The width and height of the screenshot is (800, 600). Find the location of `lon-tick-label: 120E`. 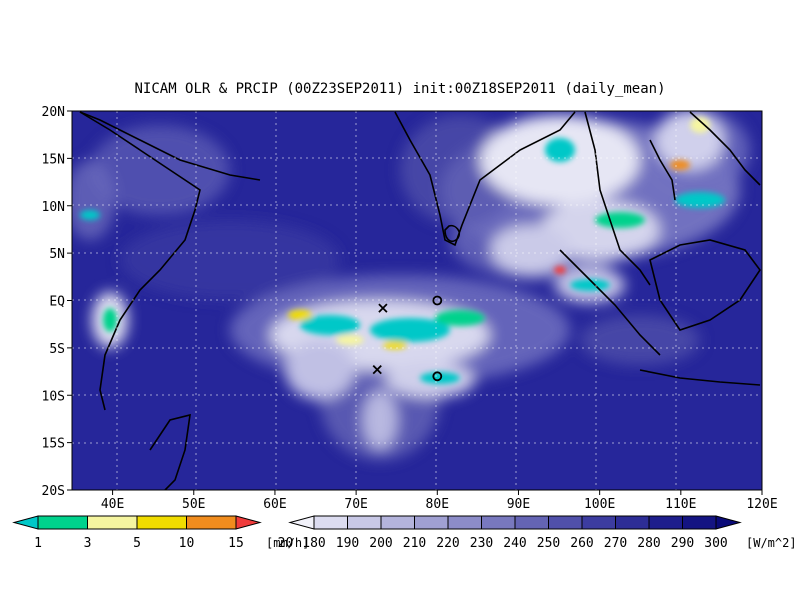

lon-tick-label: 120E is located at coordinates (761, 504).